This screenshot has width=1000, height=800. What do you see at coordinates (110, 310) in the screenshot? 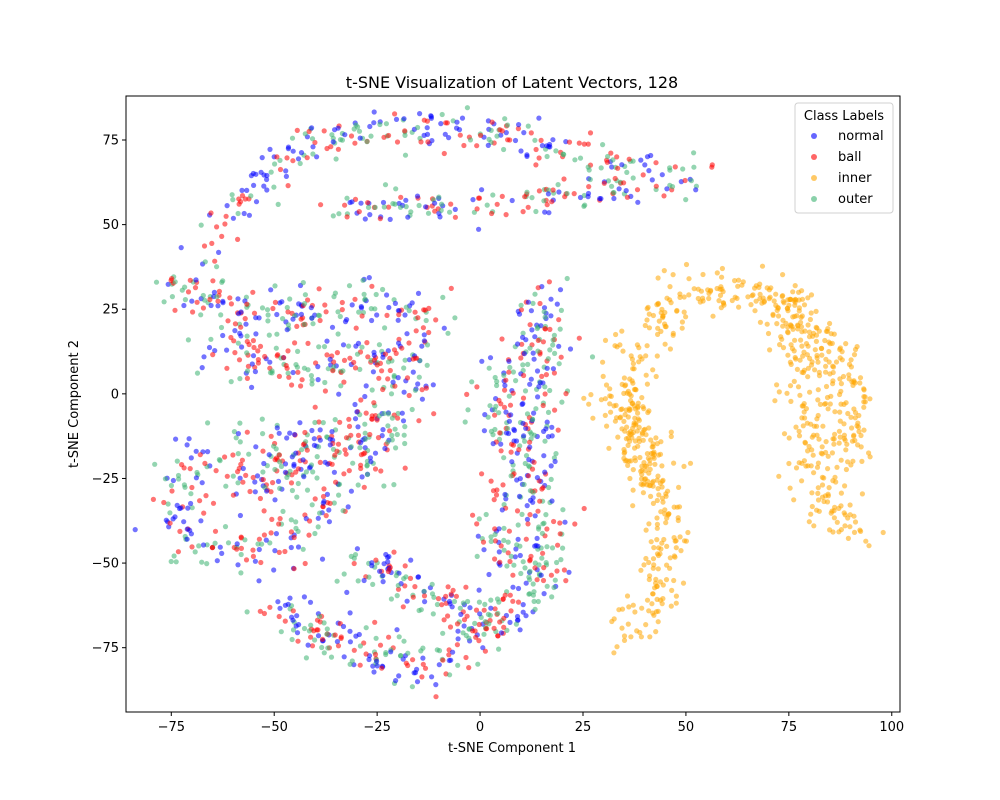
I see `y-tick-label: 25` at bounding box center [110, 310].